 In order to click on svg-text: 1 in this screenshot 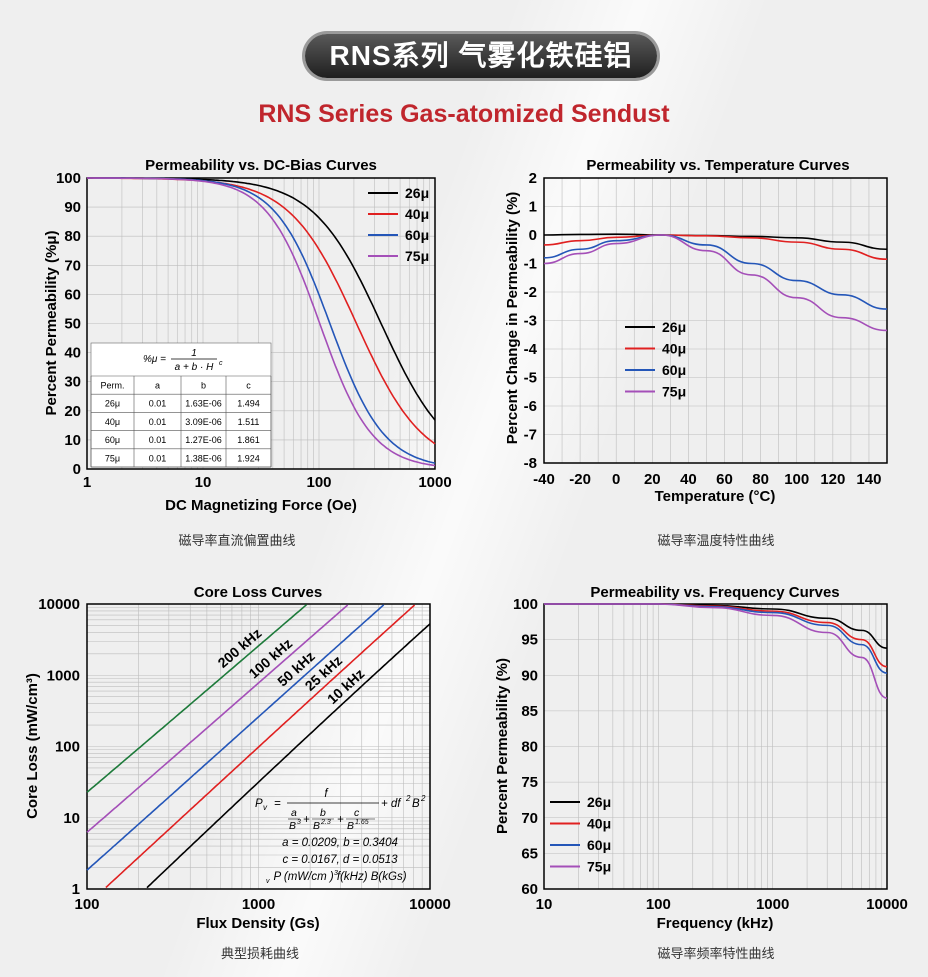, I will do `click(194, 353)`.